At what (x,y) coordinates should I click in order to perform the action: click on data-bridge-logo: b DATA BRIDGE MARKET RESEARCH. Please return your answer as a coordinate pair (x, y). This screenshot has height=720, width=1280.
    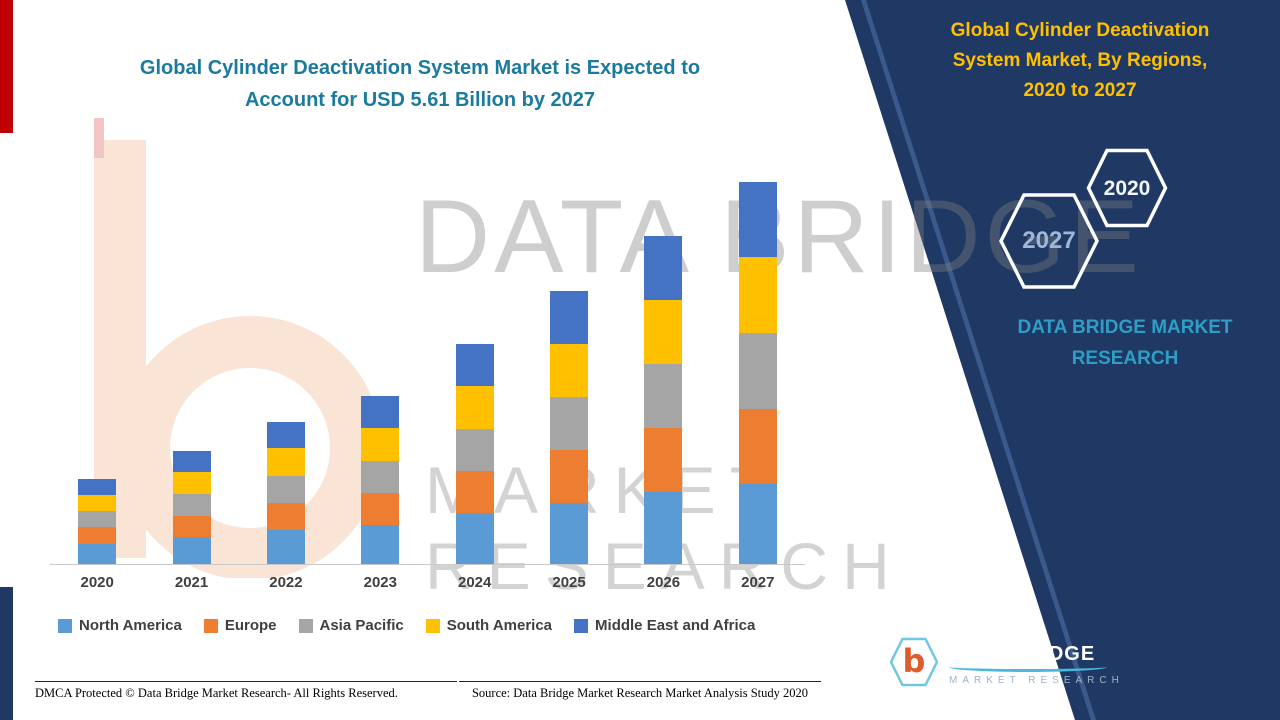
    Looking at the image, I should click on (1006, 664).